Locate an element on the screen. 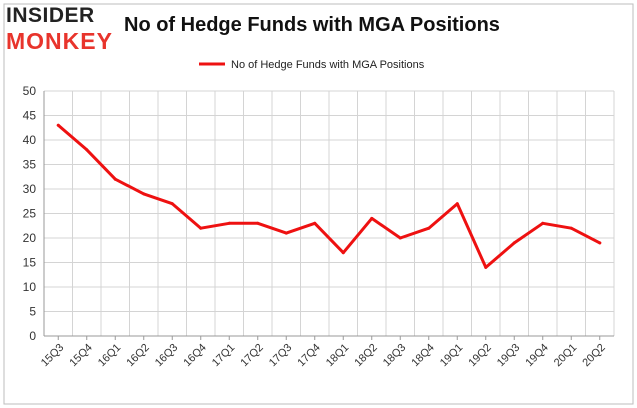 The width and height of the screenshot is (637, 408). x-tick-label: 16Q4 is located at coordinates (195, 356).